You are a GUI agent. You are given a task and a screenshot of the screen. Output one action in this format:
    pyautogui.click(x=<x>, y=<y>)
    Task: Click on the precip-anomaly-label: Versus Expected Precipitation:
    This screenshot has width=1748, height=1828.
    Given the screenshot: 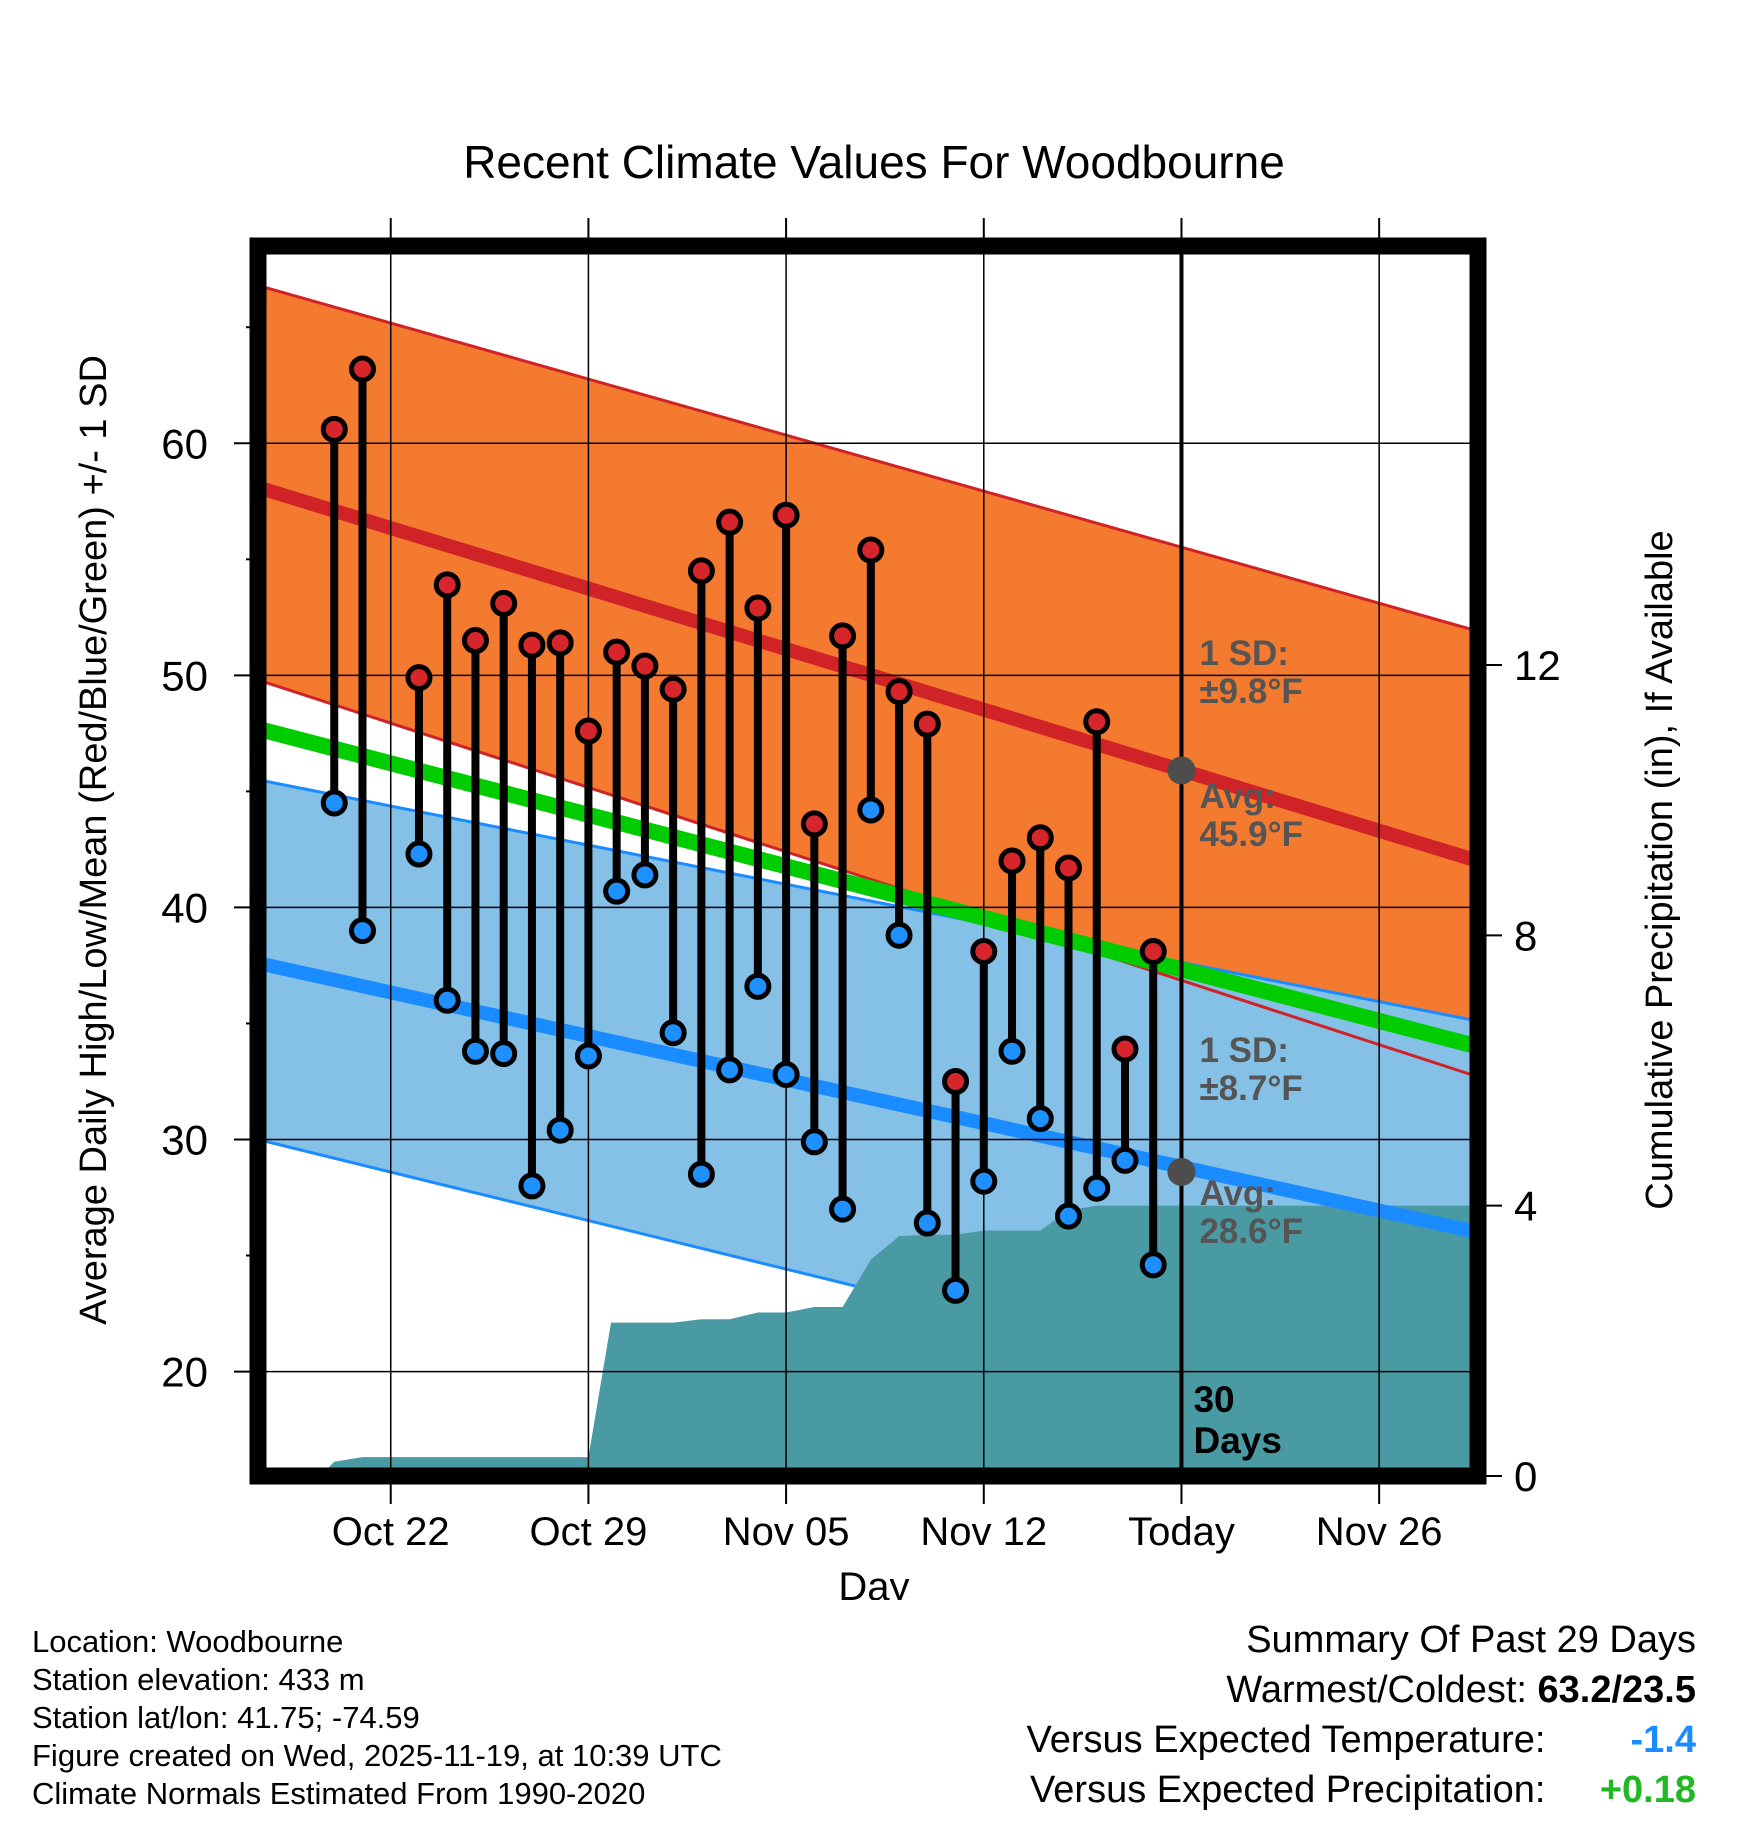 What is the action you would take?
    pyautogui.click(x=1288, y=1790)
    